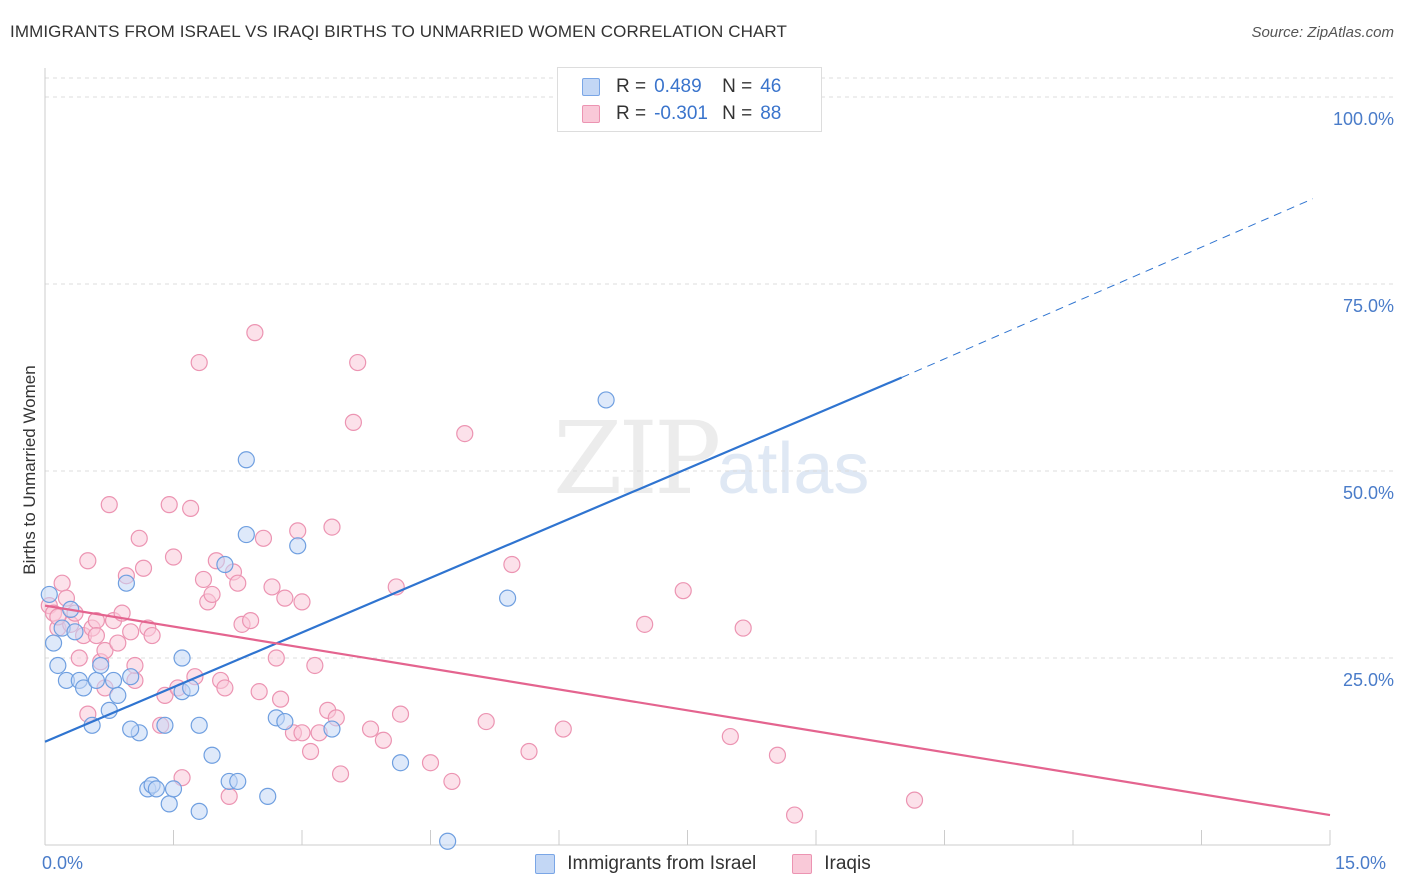 This screenshot has height=892, width=1406. Describe the element at coordinates (831, 864) in the screenshot. I see `legend-item-iraqis: Iraqis` at that location.